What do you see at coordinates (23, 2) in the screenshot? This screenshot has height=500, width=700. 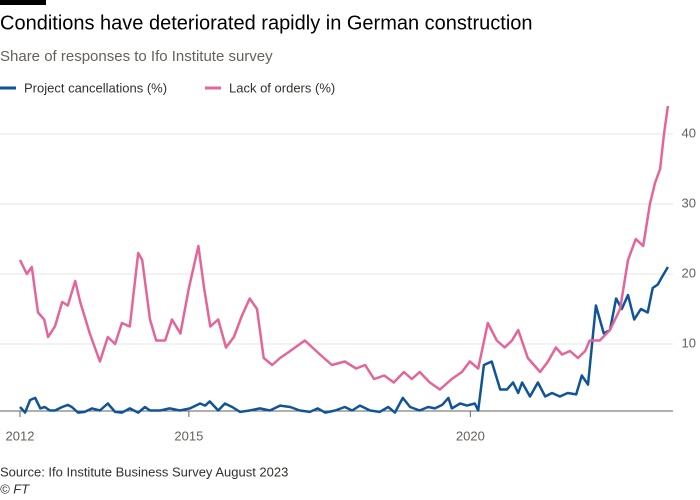 I see `brand-bar` at bounding box center [23, 2].